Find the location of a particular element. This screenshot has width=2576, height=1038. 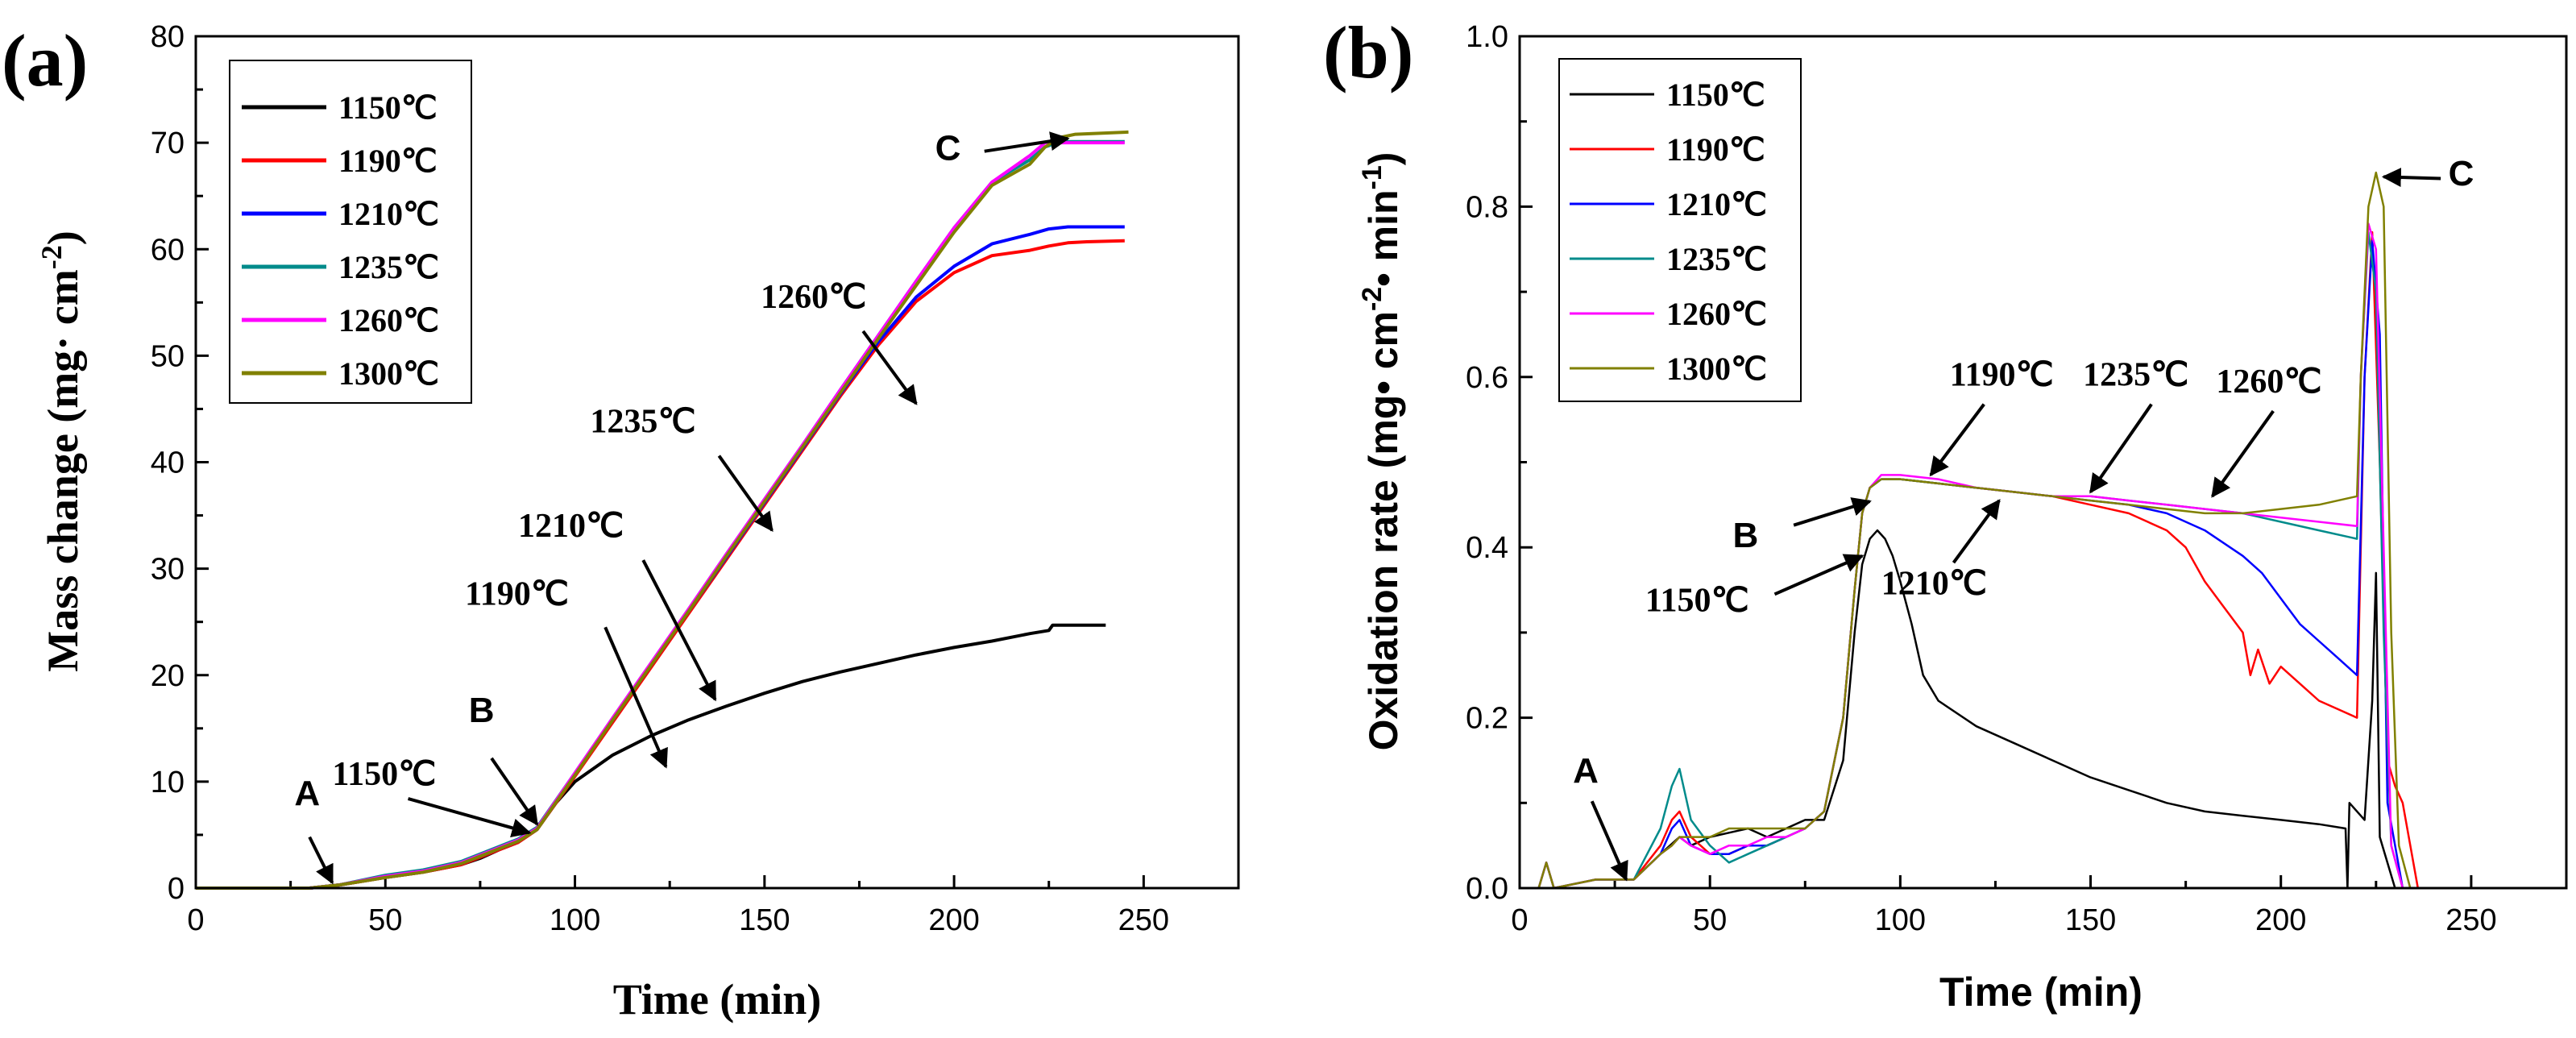

a-y-tick-label: 20 is located at coordinates (168, 676).